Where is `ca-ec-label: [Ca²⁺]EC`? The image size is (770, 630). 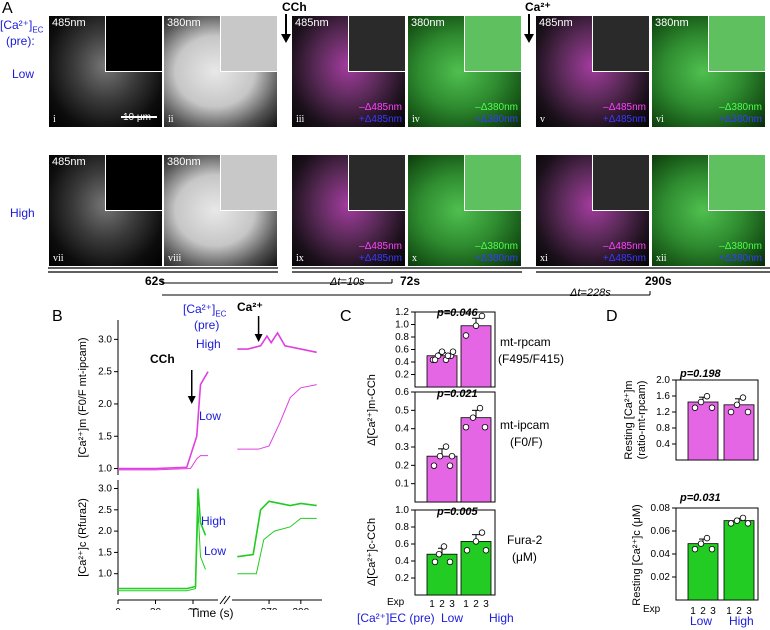 ca-ec-label: [Ca²⁺]EC is located at coordinates (21, 26).